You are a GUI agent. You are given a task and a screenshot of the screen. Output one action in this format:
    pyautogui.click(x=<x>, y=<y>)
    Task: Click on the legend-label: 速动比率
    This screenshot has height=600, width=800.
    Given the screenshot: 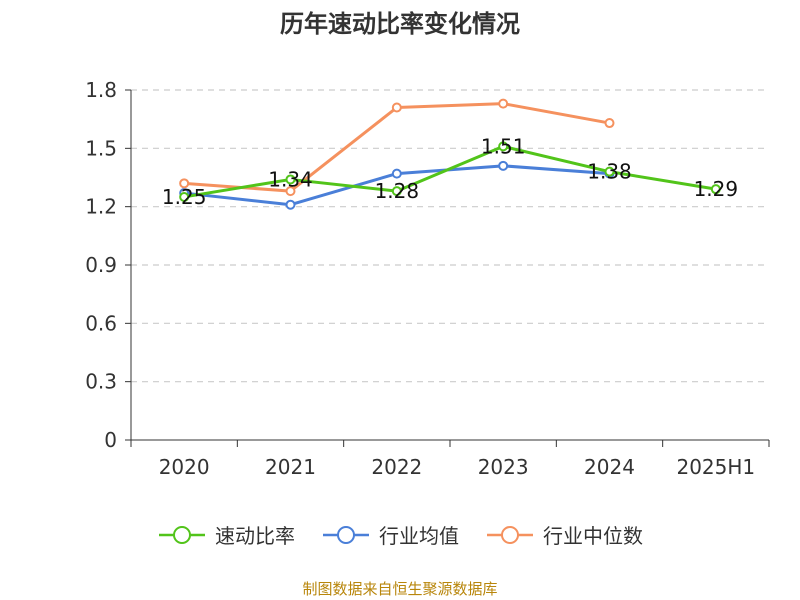 What is the action you would take?
    pyautogui.click(x=255, y=536)
    